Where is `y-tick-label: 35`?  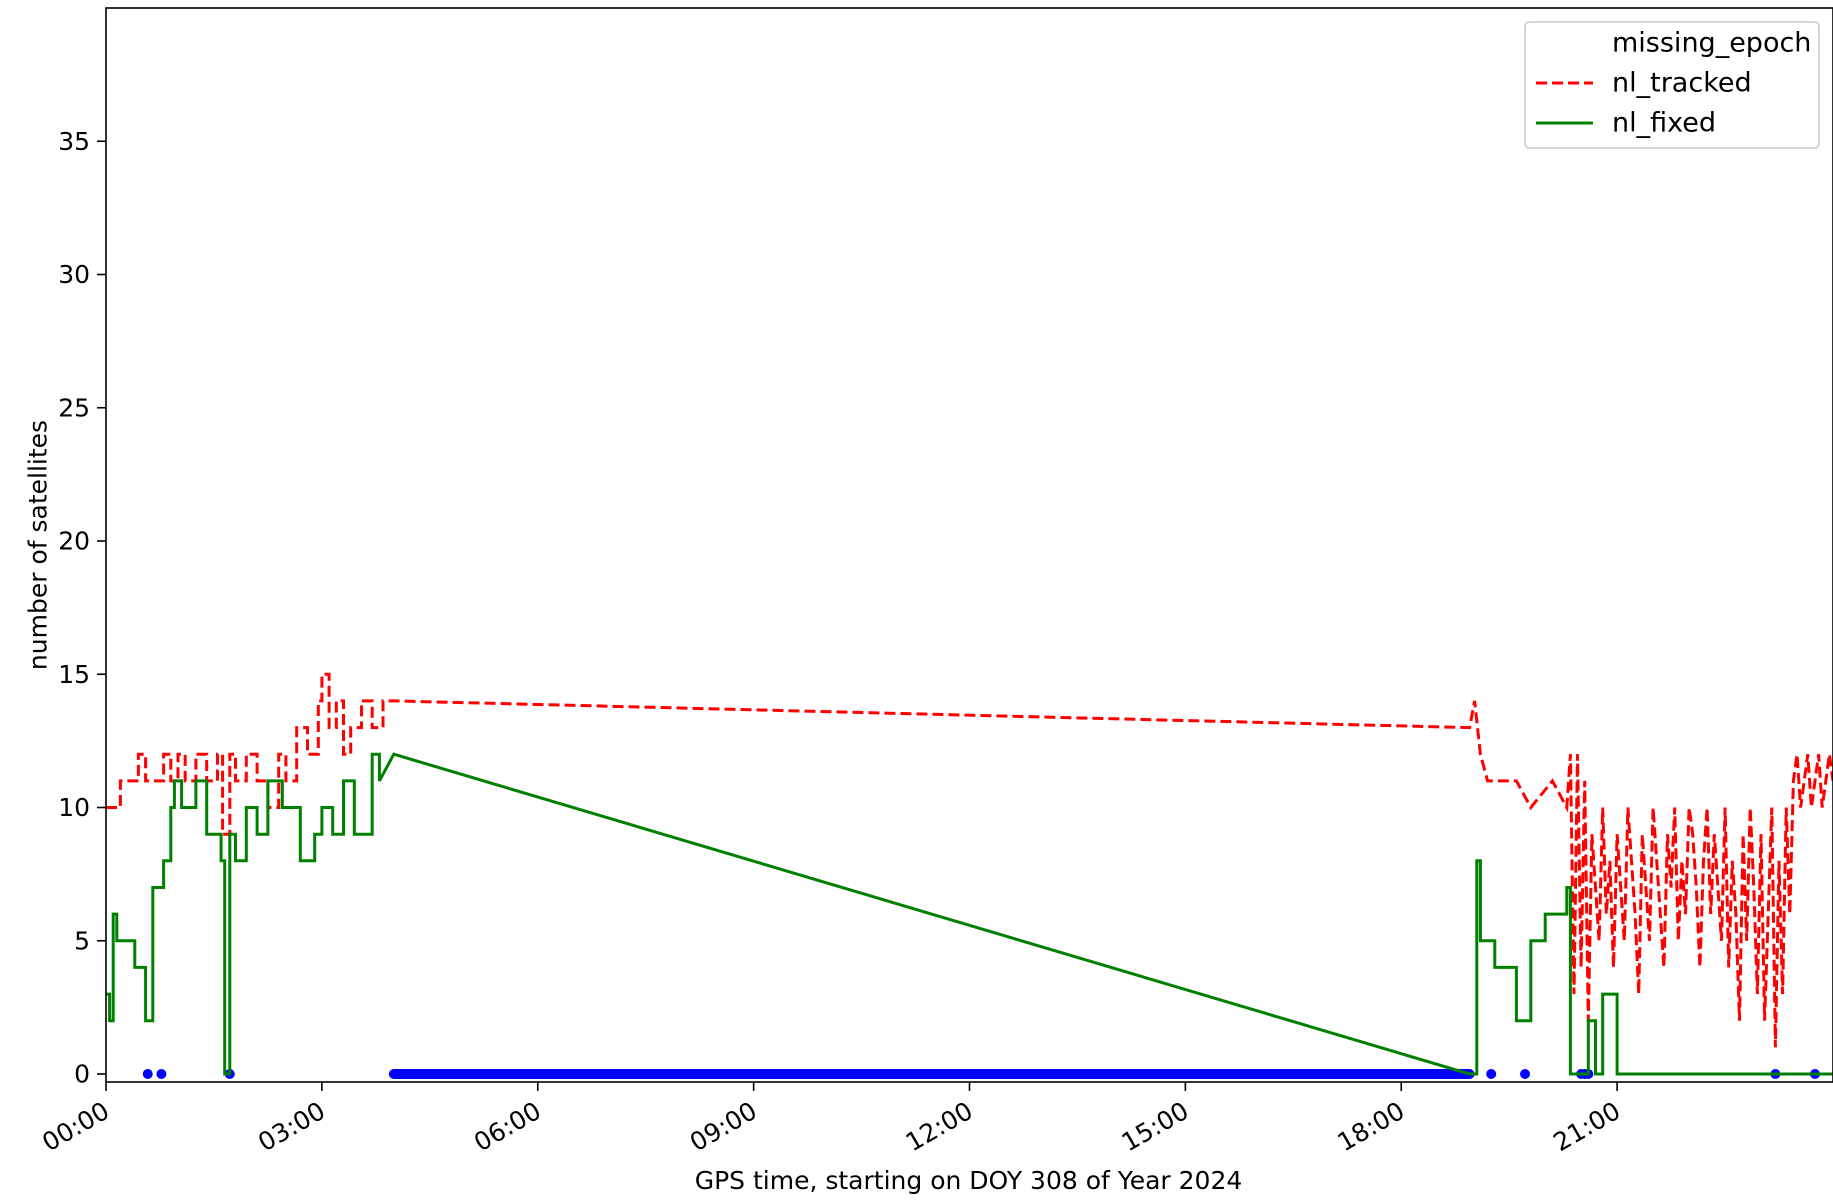 y-tick-label: 35 is located at coordinates (74, 141).